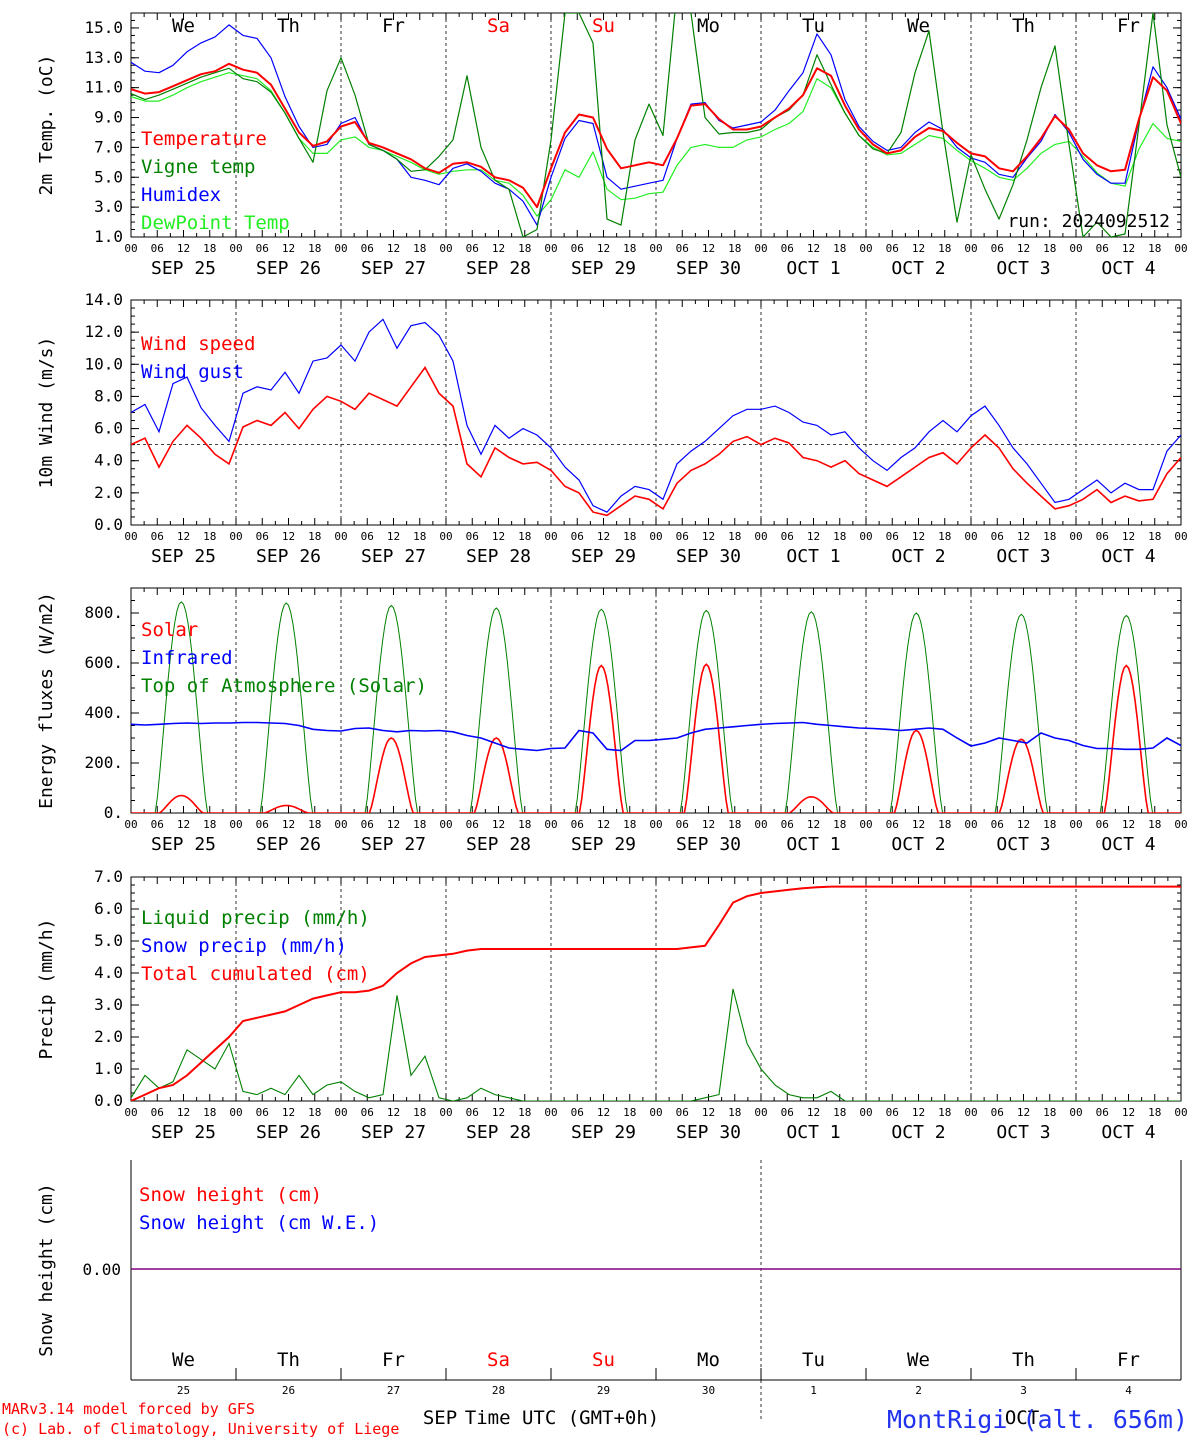 This screenshot has width=1194, height=1440. I want to click on legend-entry: Snow precip (mm/h), so click(244, 946).